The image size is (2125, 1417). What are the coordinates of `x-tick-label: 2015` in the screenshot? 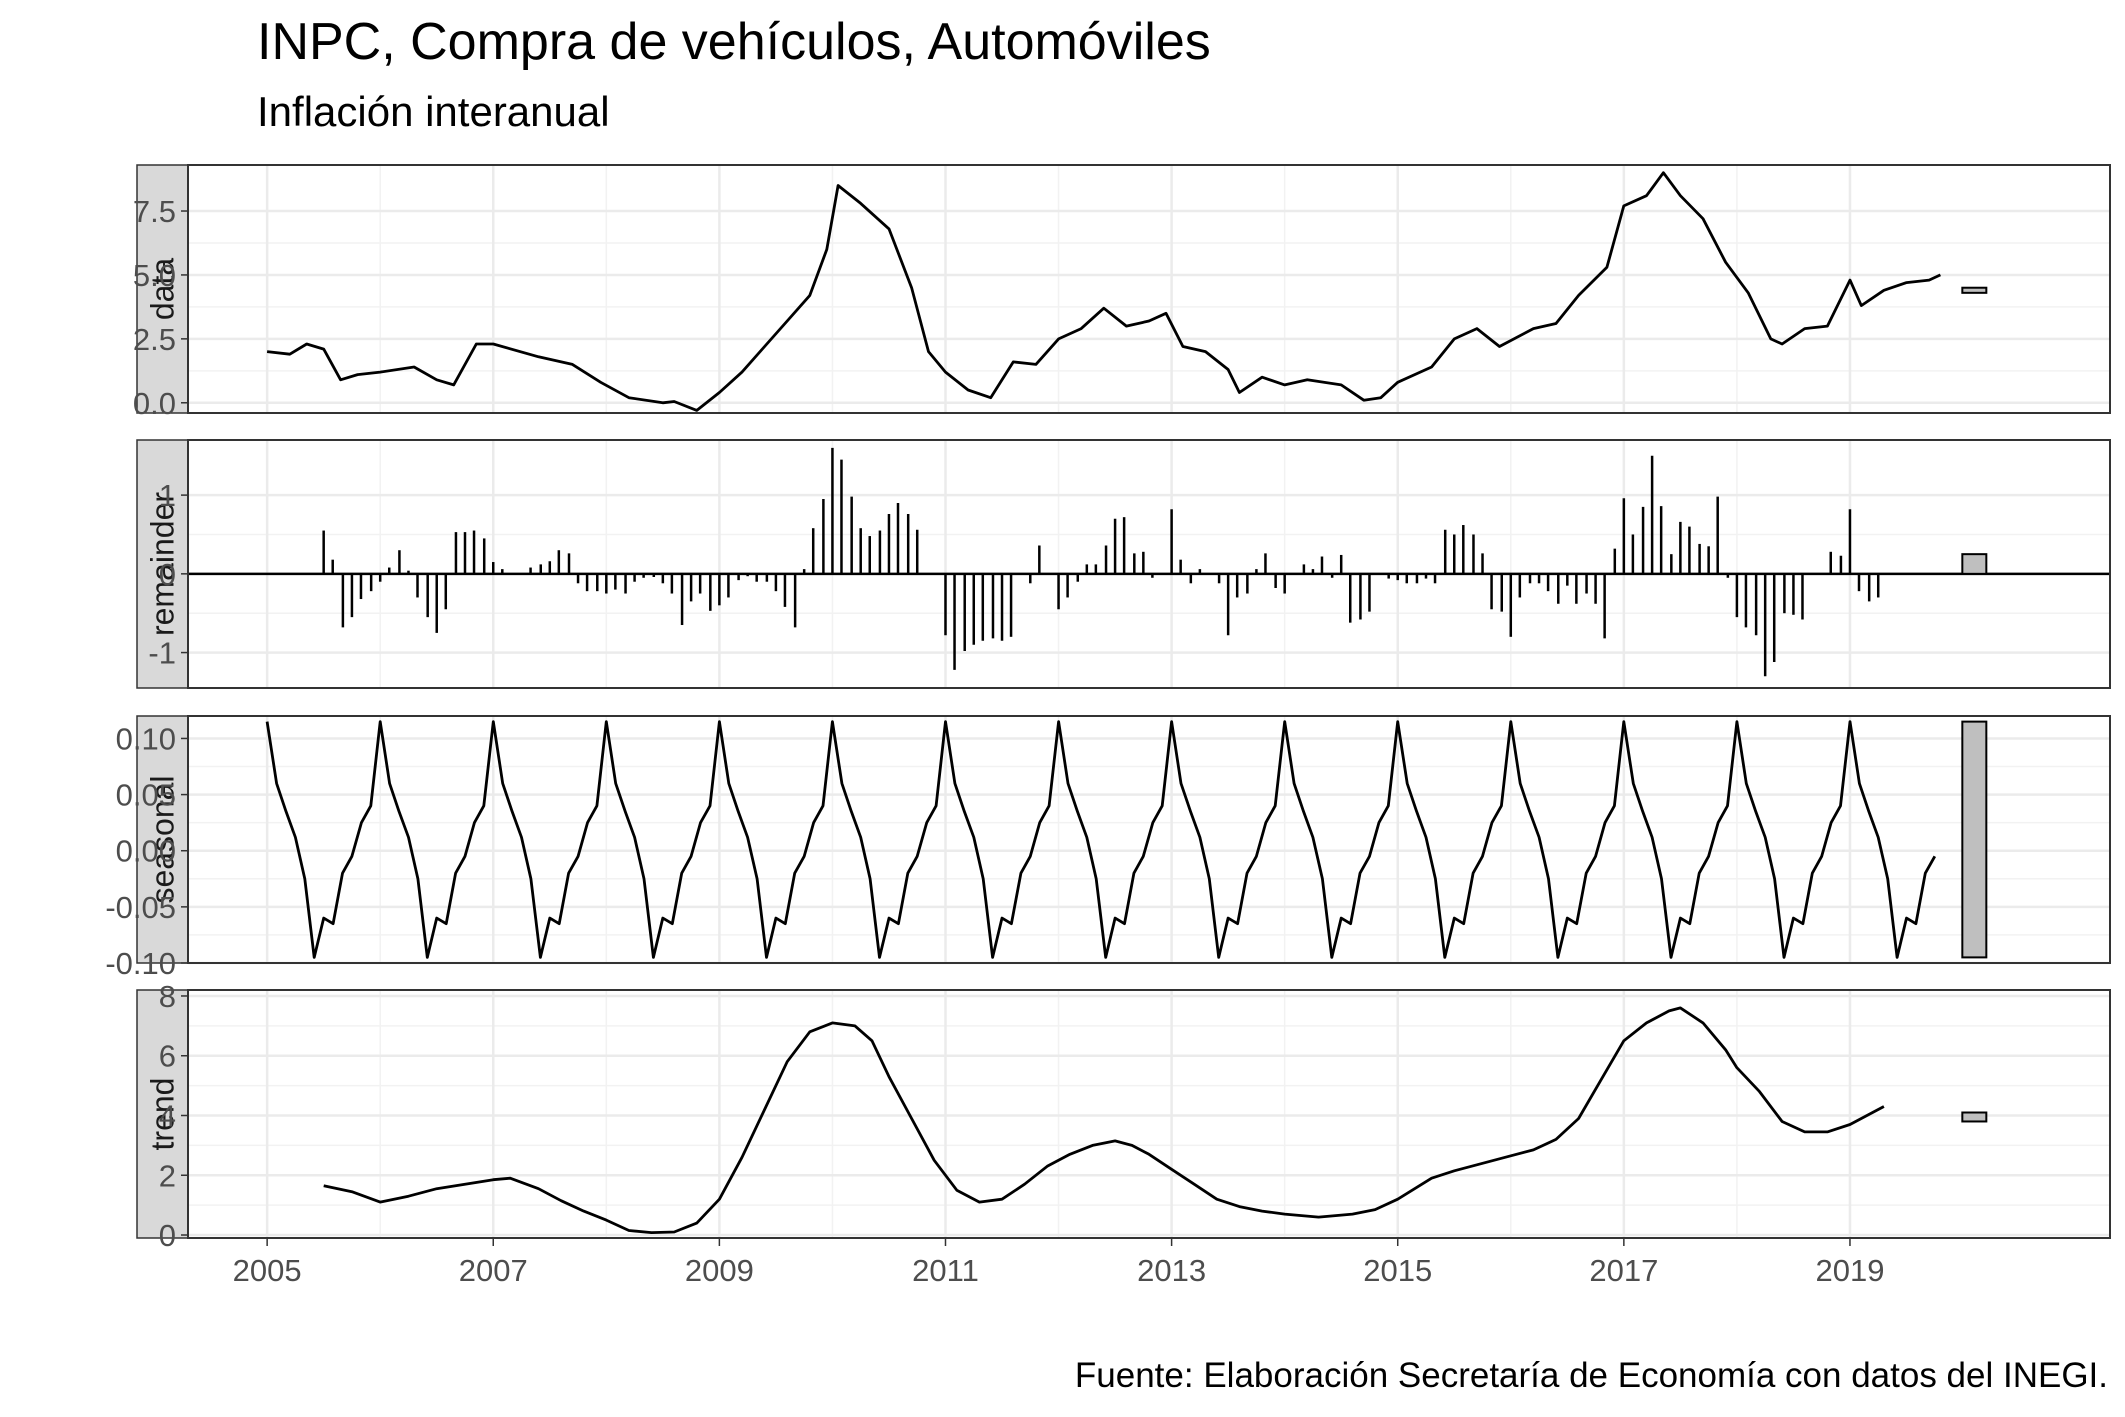 It's located at (1397, 1270).